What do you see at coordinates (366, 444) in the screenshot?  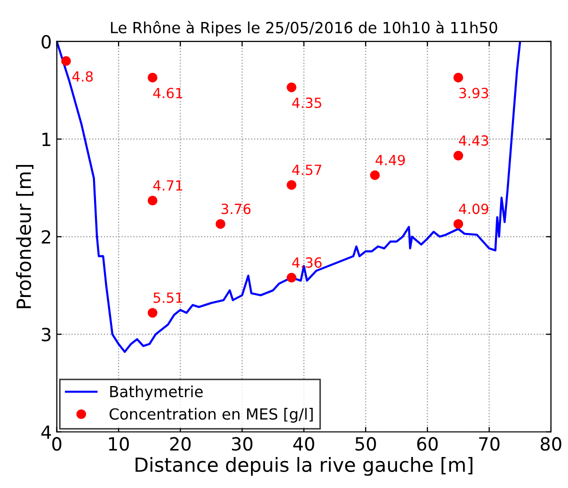 I see `x-tick-label: 50` at bounding box center [366, 444].